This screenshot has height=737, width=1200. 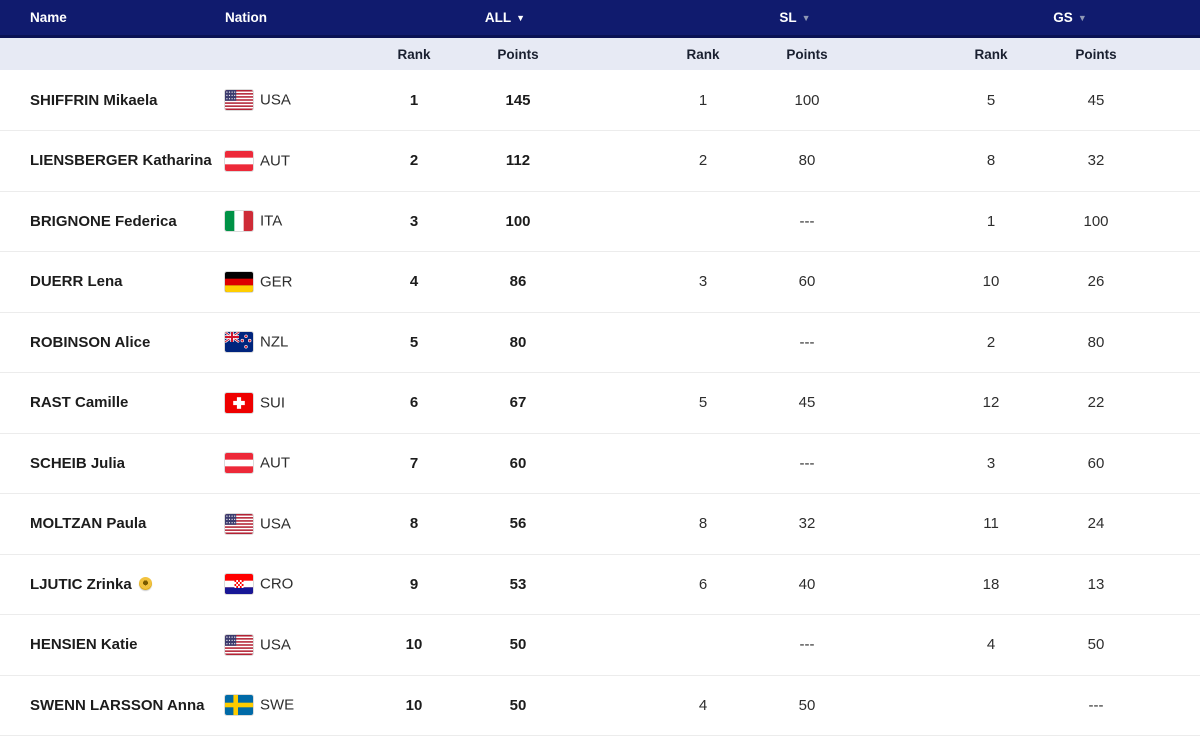 What do you see at coordinates (703, 53) in the screenshot?
I see `sl-rank-header: Rank` at bounding box center [703, 53].